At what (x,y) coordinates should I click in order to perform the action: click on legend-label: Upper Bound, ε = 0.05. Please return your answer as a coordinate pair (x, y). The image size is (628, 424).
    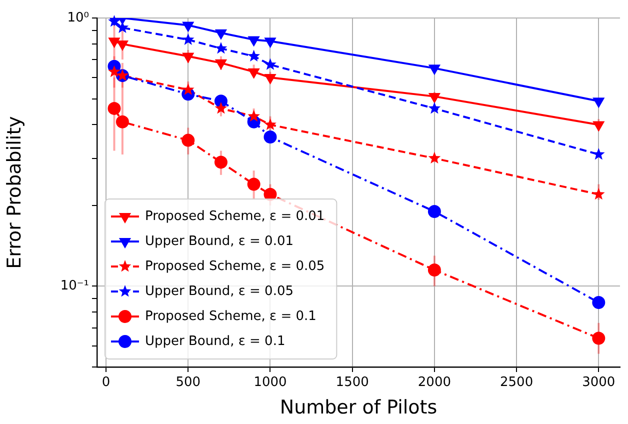
    Looking at the image, I should click on (219, 291).